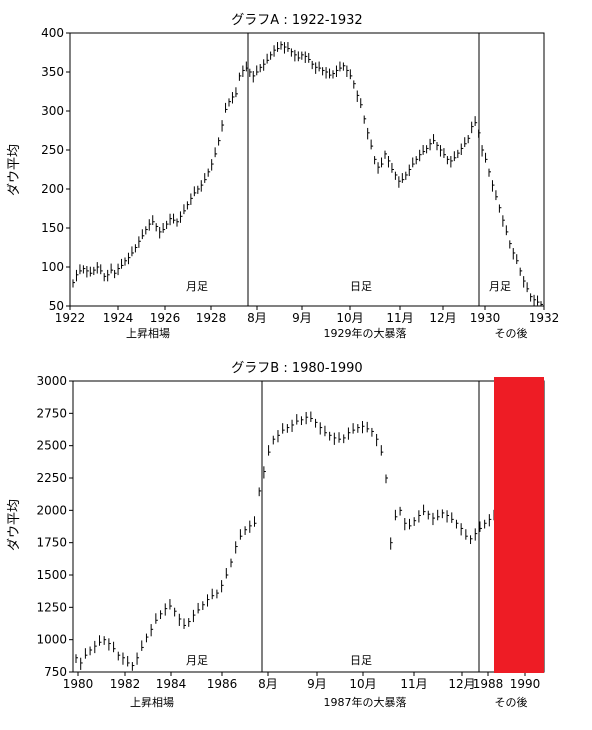 This screenshot has height=730, width=592. Describe the element at coordinates (51, 413) in the screenshot. I see `chart-b-y-tick-label: 2750` at that location.